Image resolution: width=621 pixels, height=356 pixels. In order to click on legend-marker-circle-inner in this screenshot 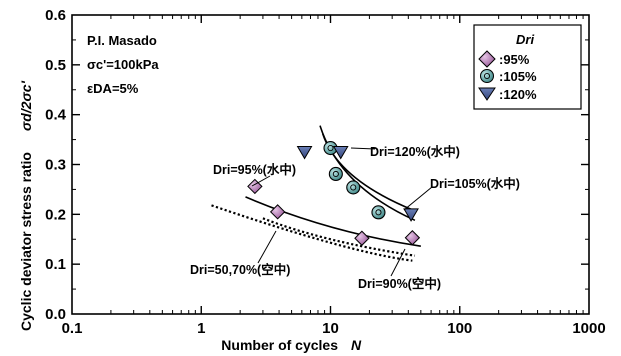, I will do `click(487, 76)`.